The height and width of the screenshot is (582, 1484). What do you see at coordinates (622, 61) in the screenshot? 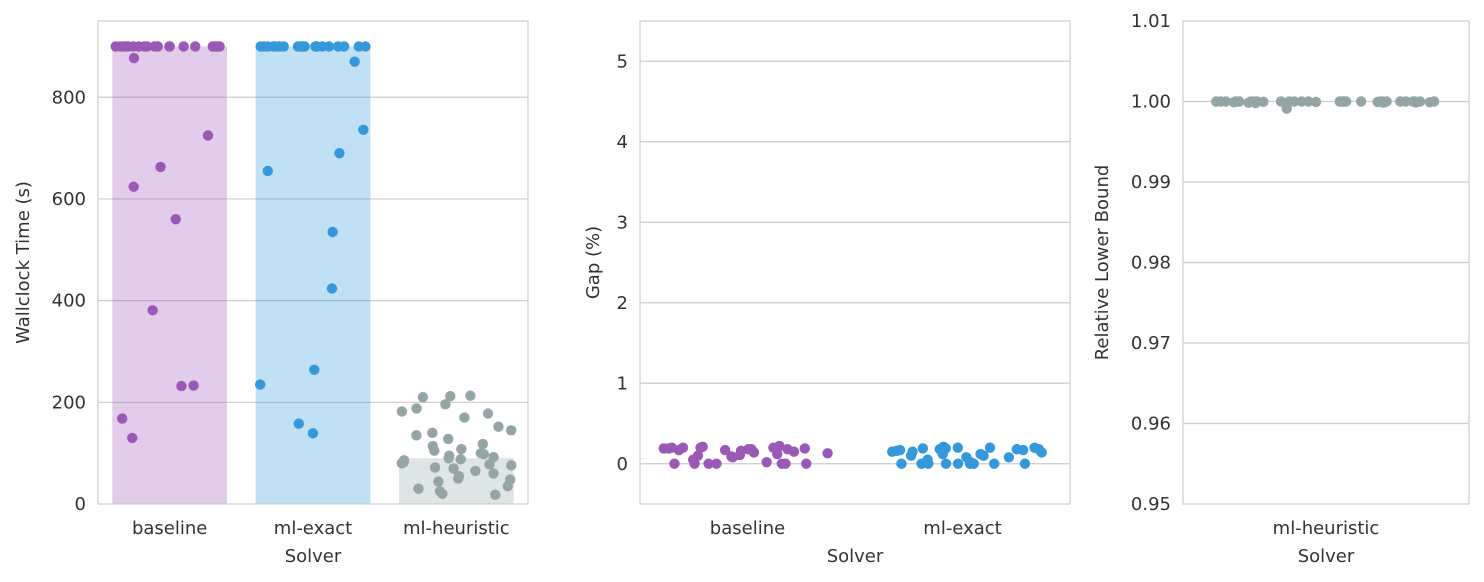
I see `y-tick-label: 5` at bounding box center [622, 61].